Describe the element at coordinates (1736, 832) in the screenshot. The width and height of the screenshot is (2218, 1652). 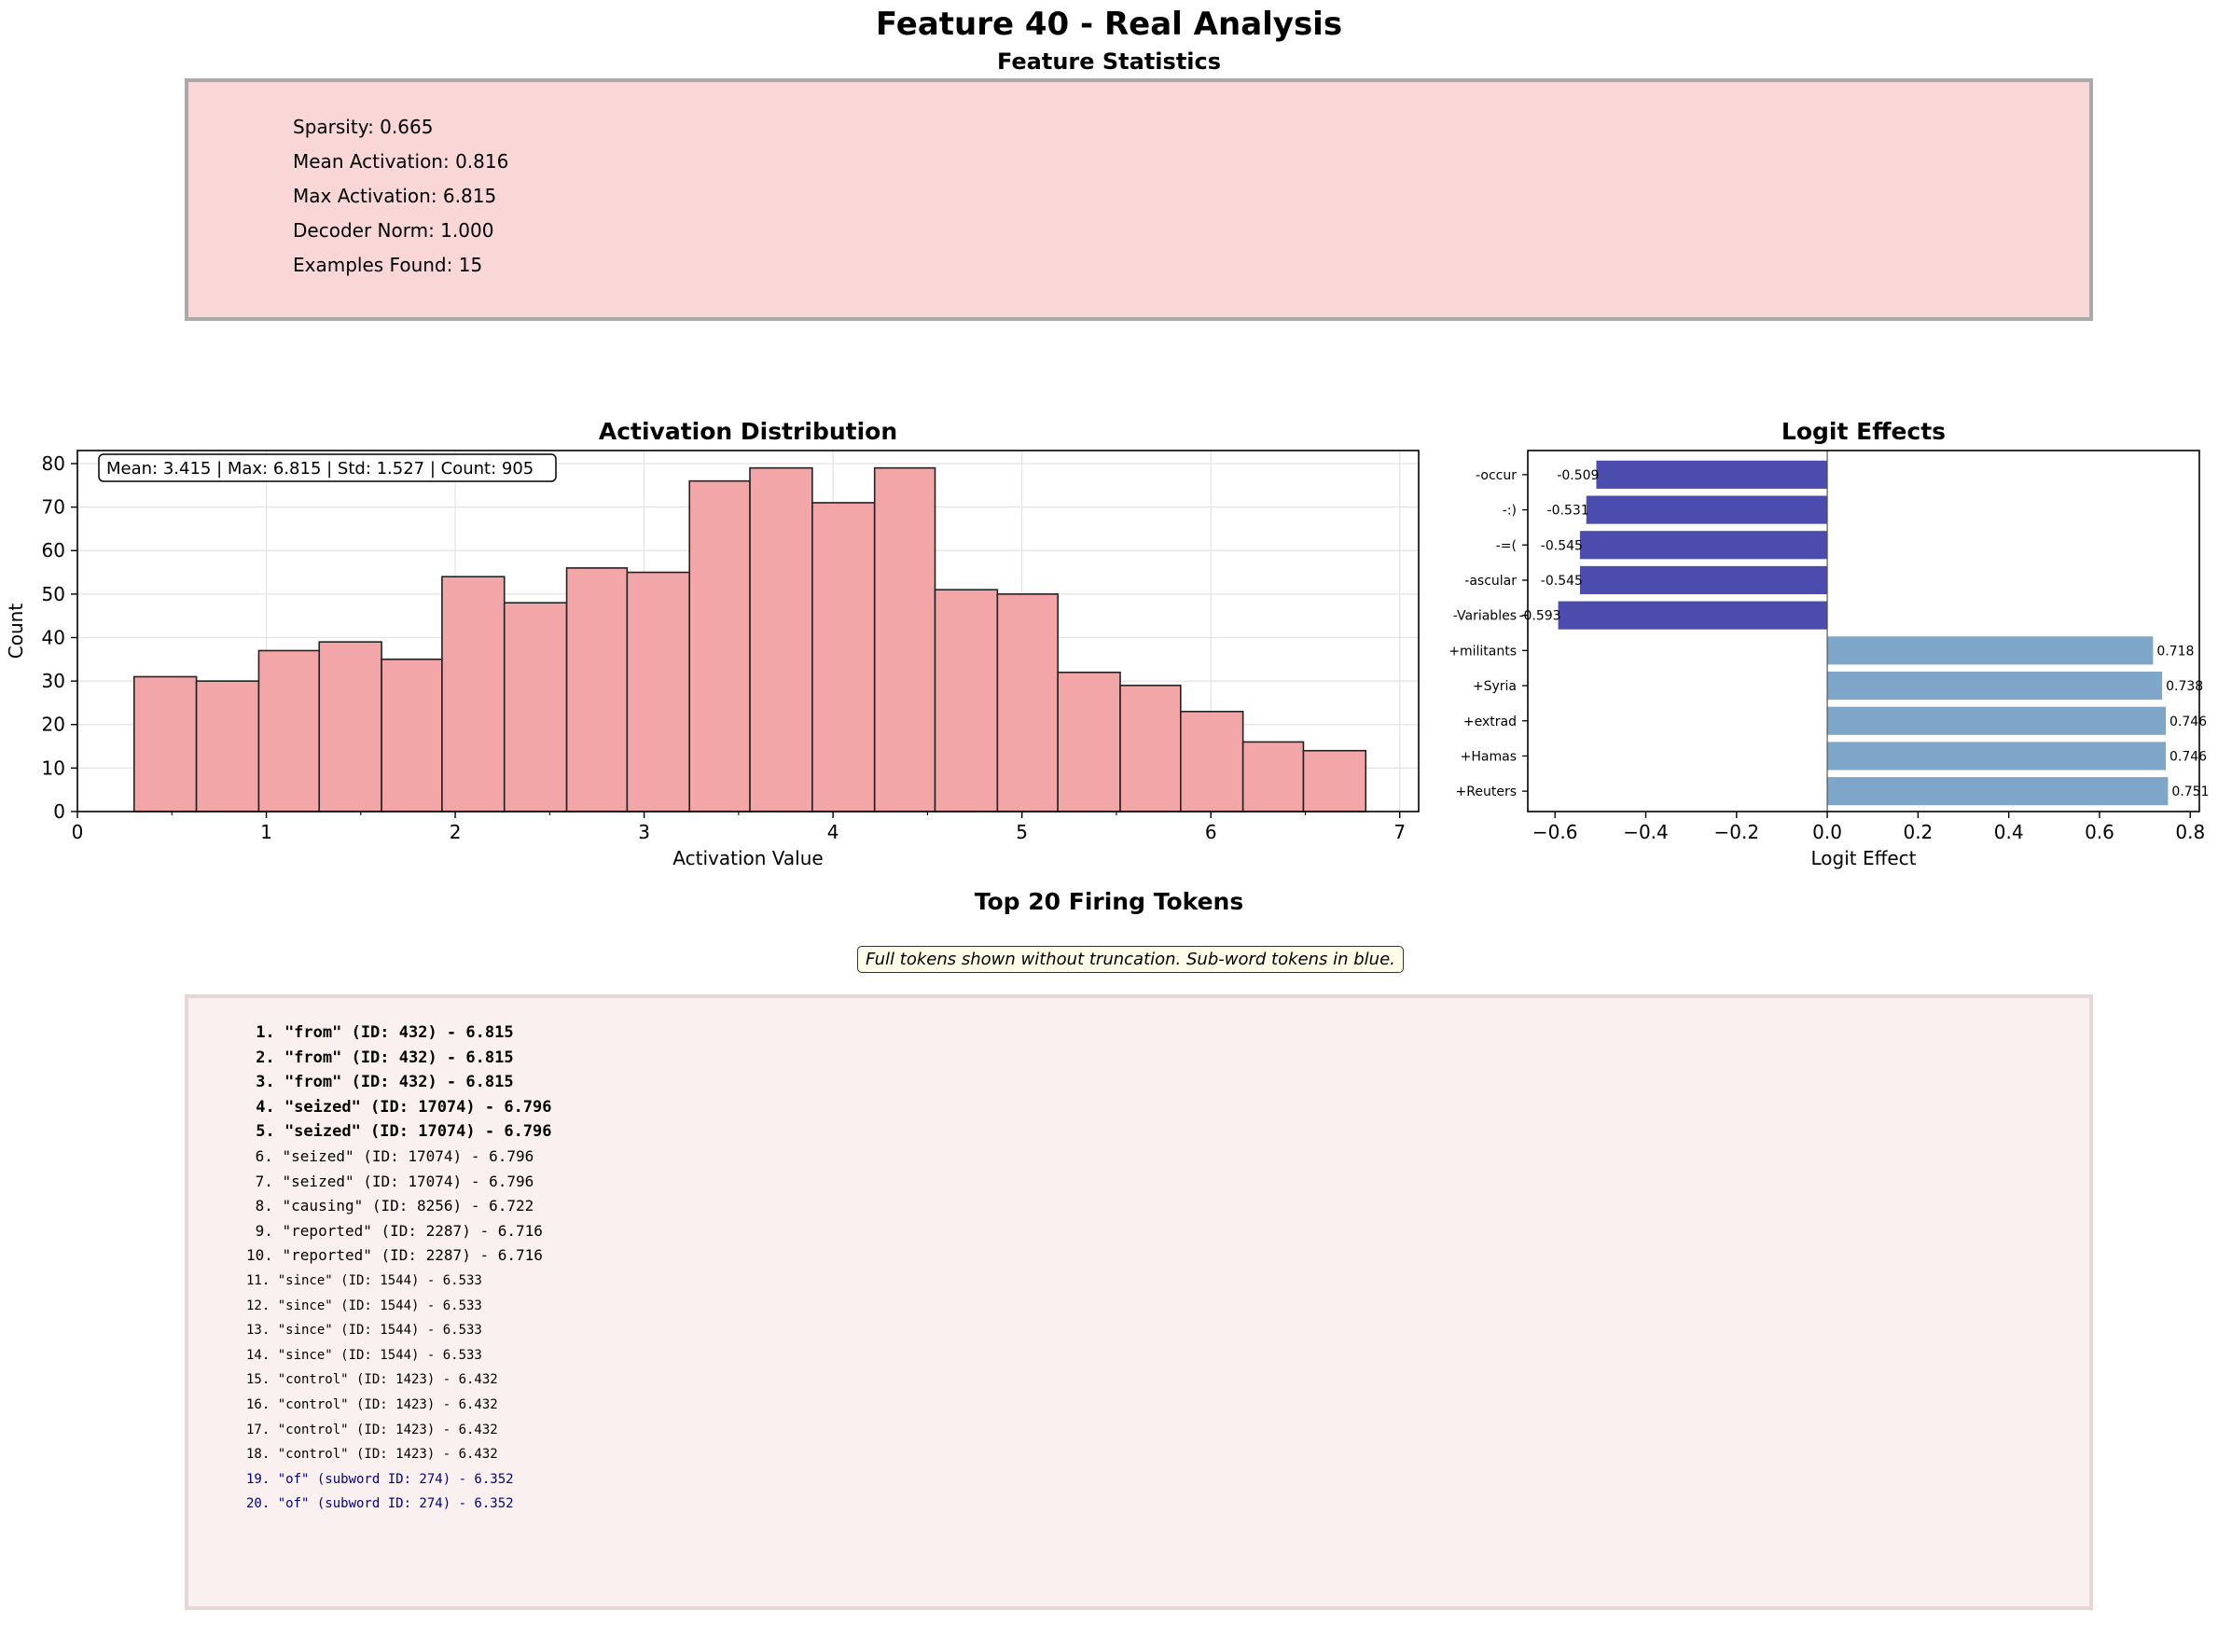
I see `logit-xtick-label: −0.2` at that location.